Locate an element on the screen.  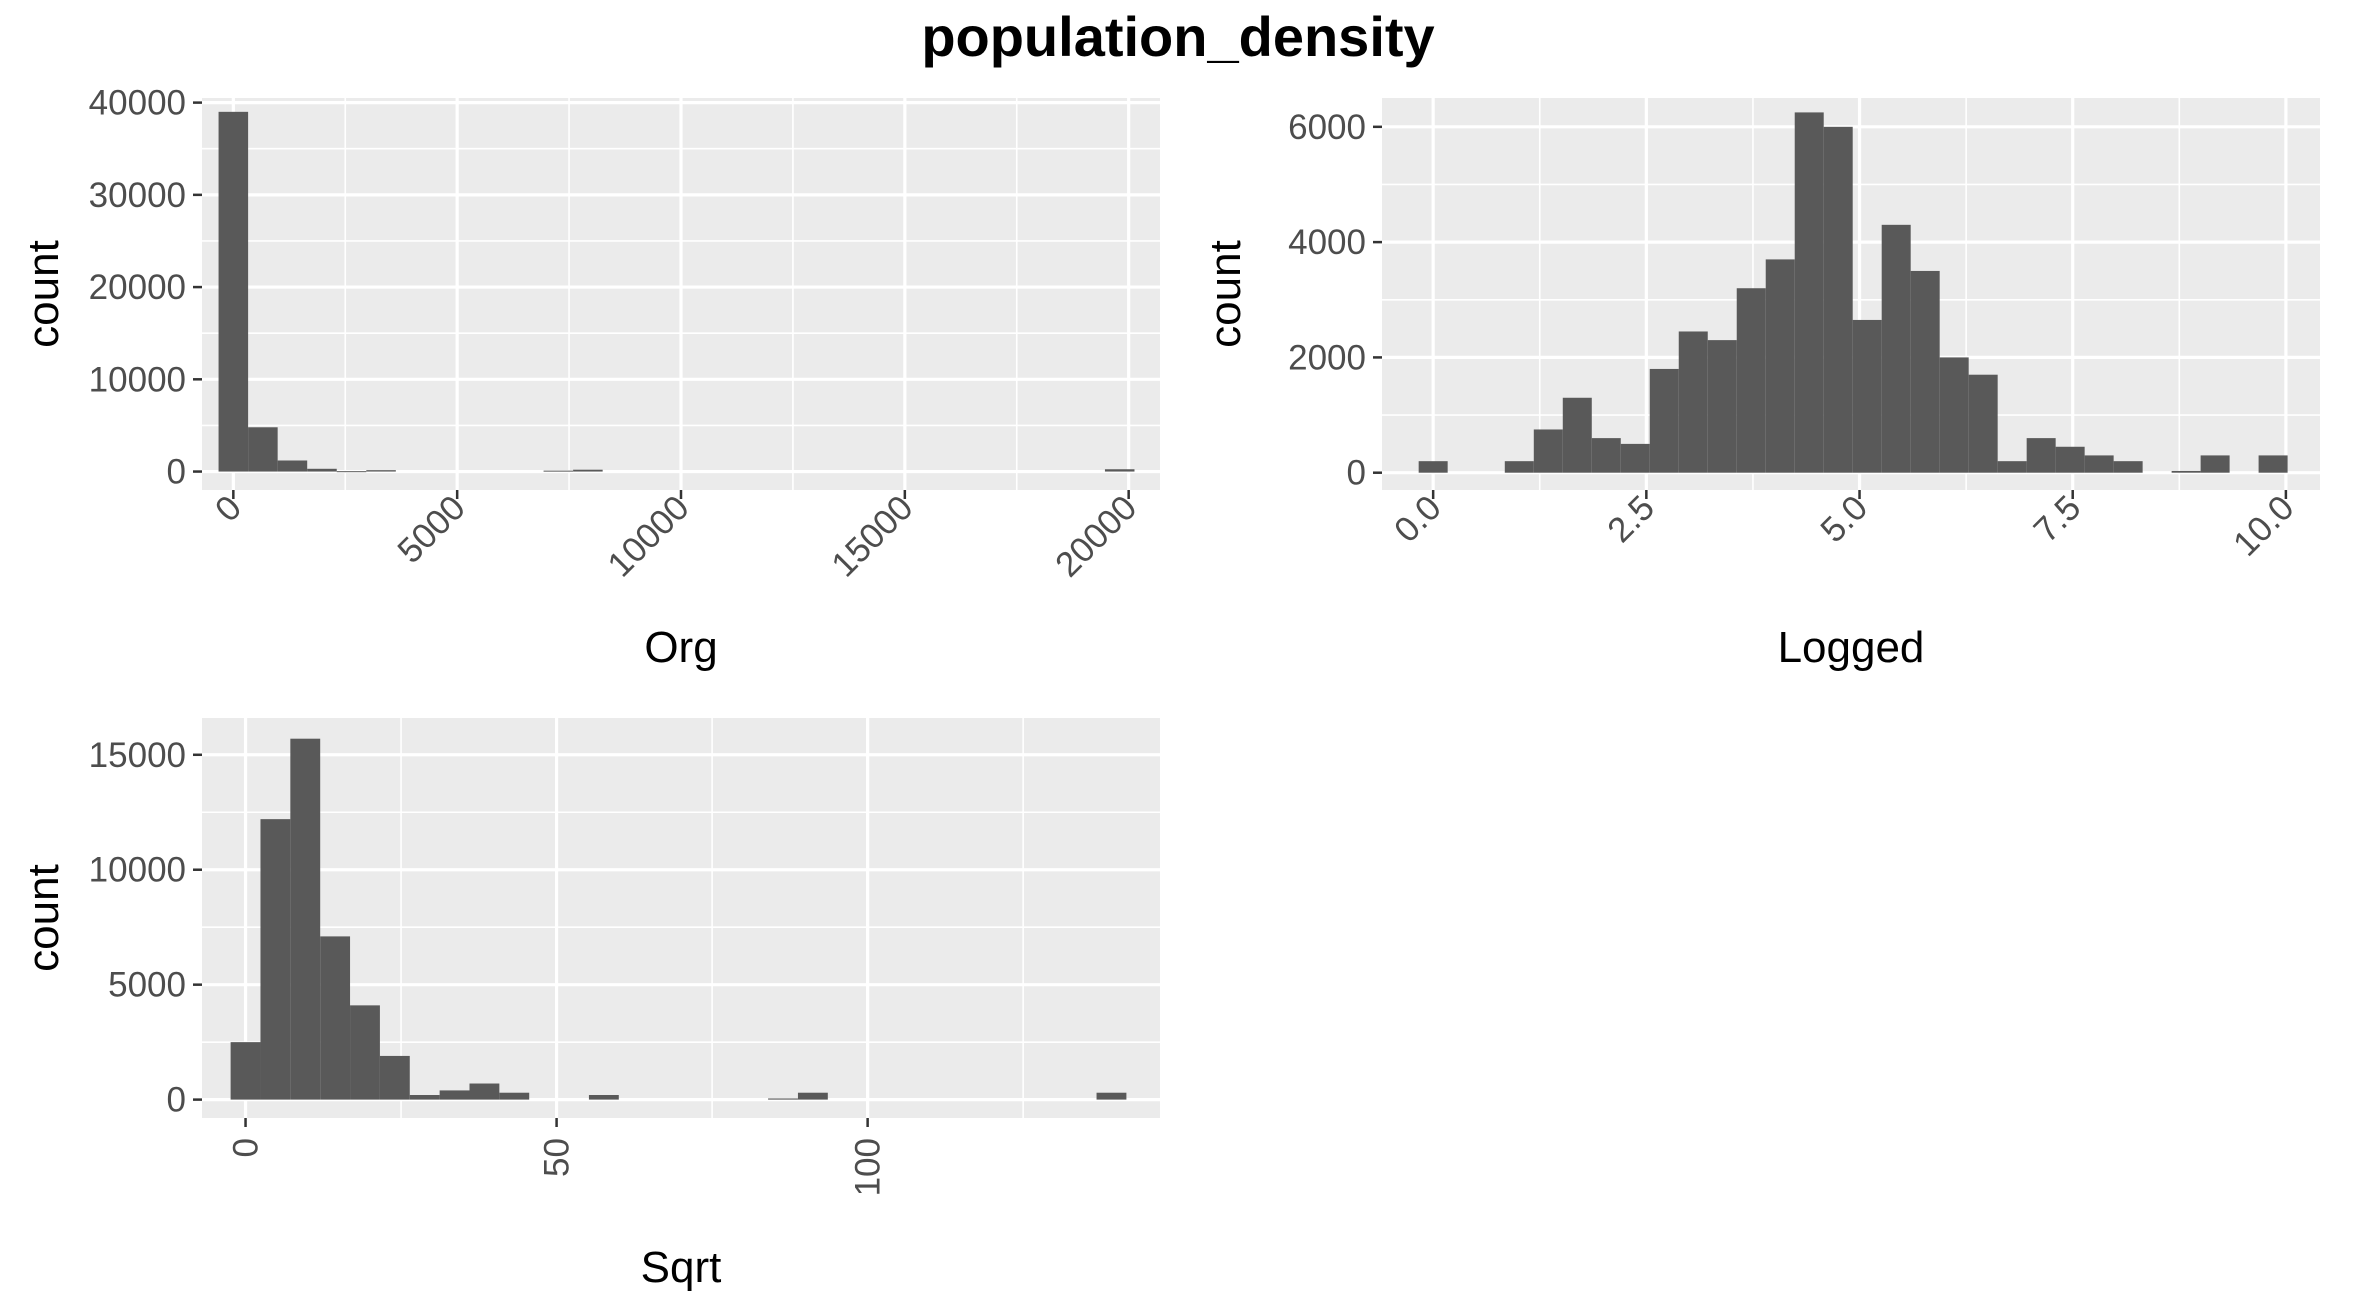
y-tick-label: 20000 is located at coordinates (137, 287).